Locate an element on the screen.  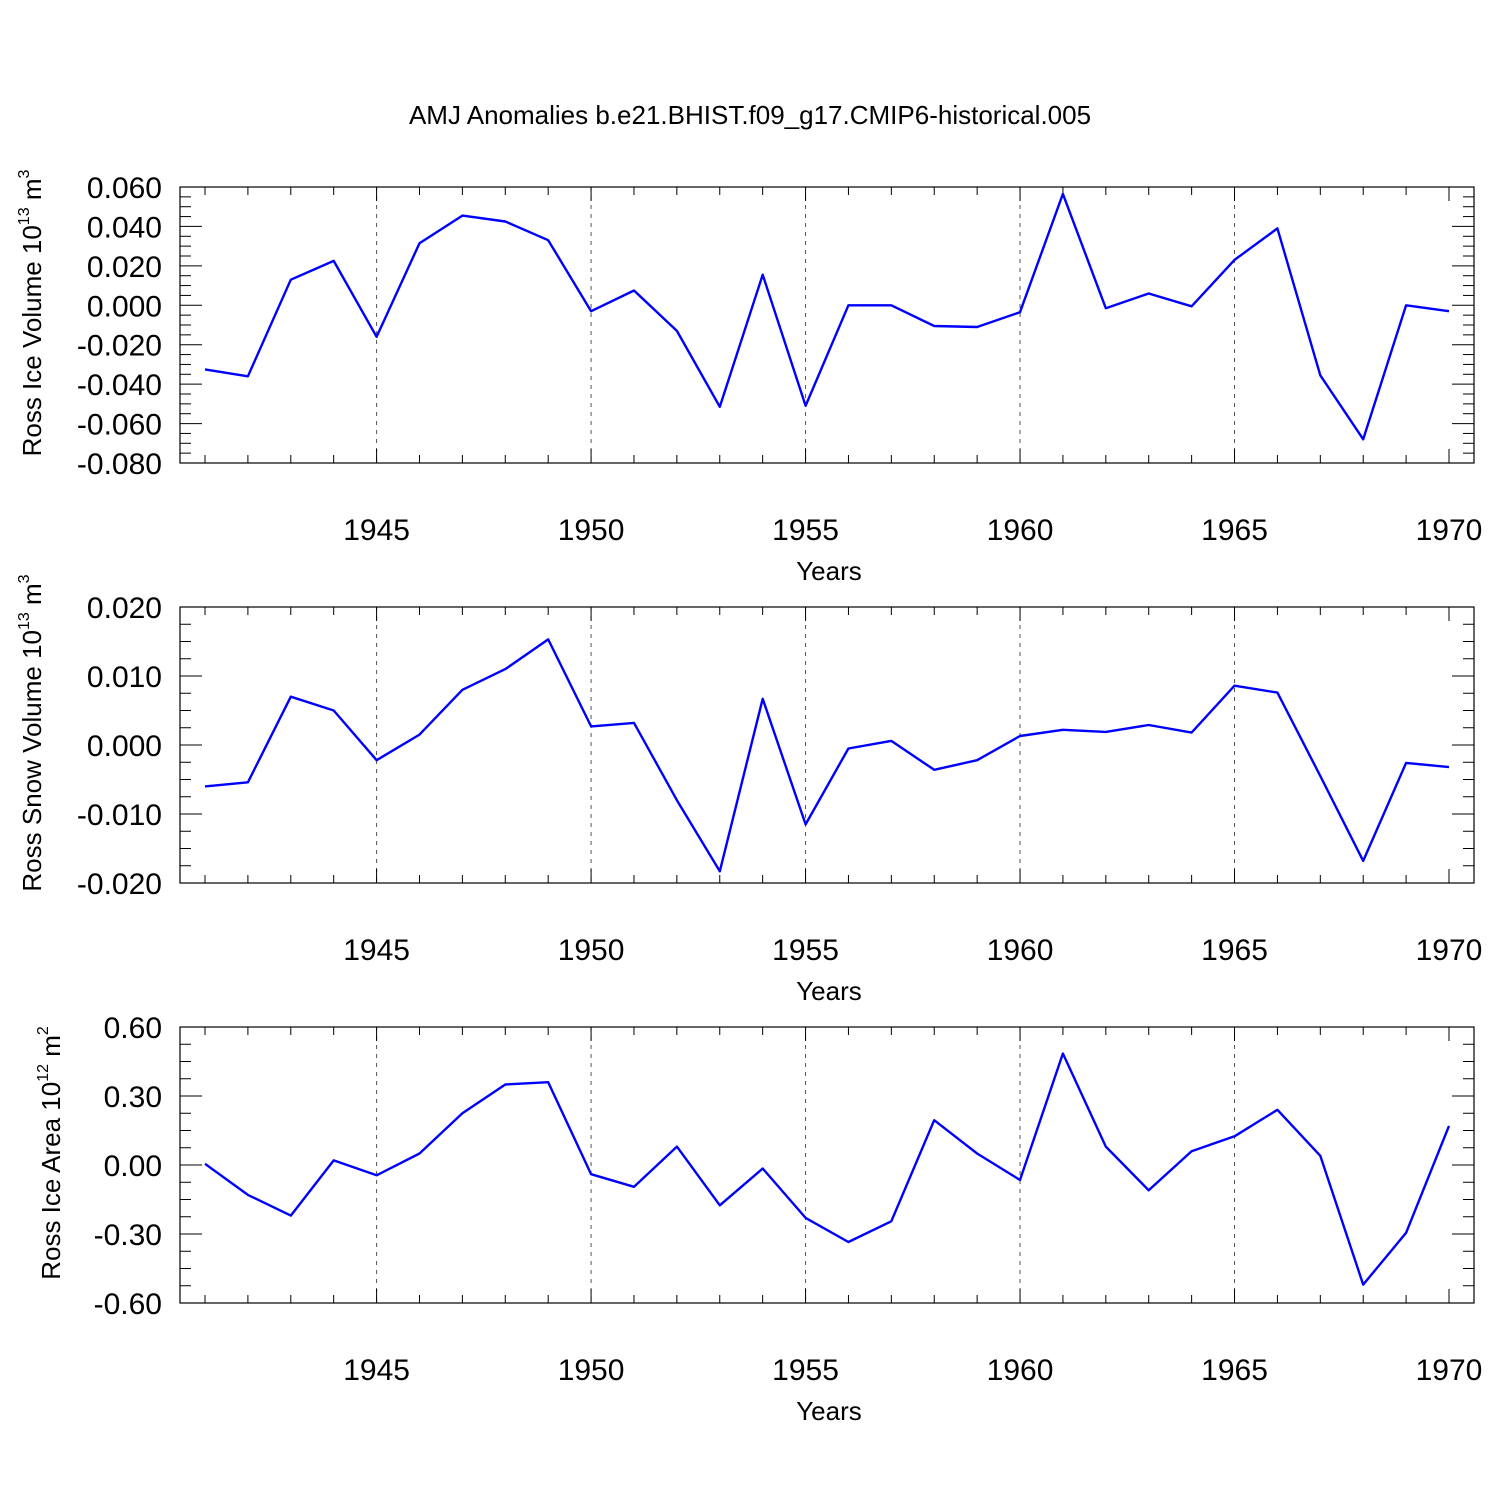
y-axis-label: Ross Snow Volume 1013 m3 is located at coordinates (31, 732).